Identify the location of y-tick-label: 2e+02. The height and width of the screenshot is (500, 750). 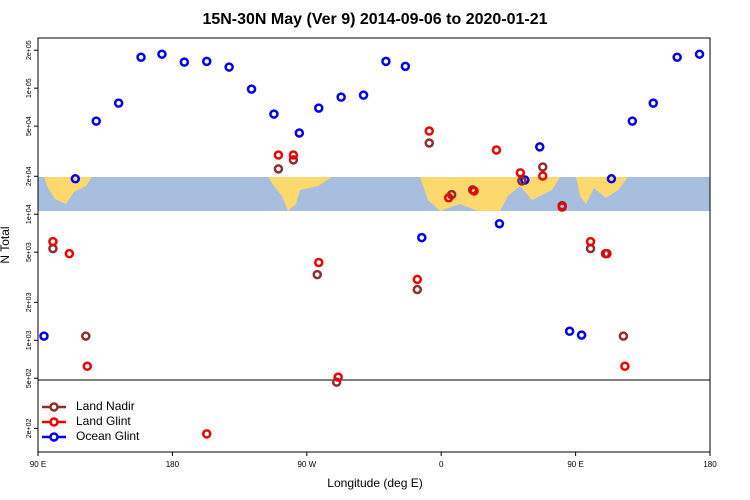
(29, 428).